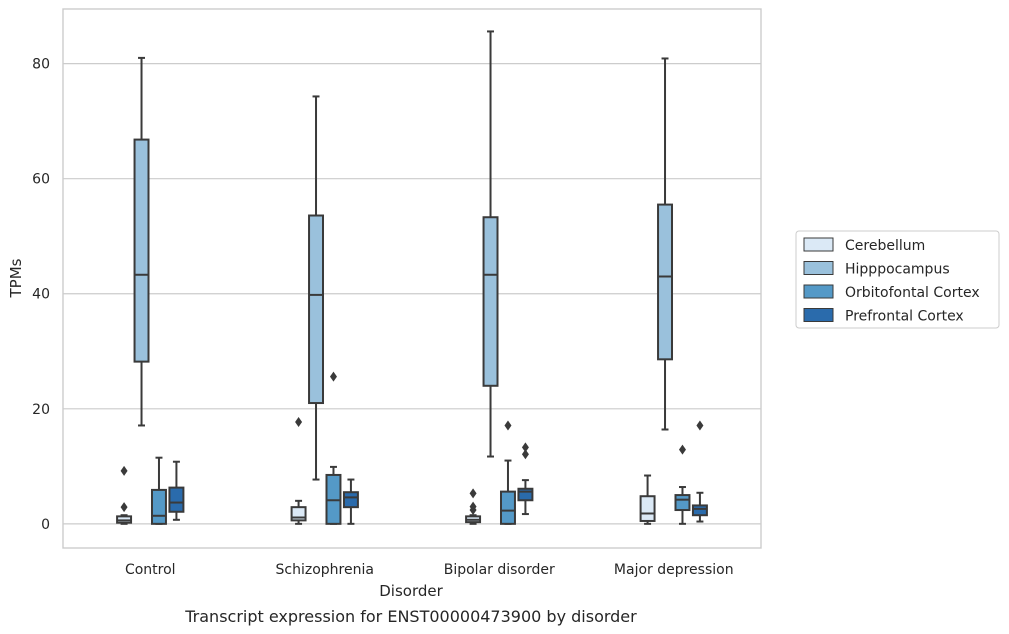 The width and height of the screenshot is (1009, 634). Describe the element at coordinates (674, 570) in the screenshot. I see `x-tick-label-4: Major depression` at that location.